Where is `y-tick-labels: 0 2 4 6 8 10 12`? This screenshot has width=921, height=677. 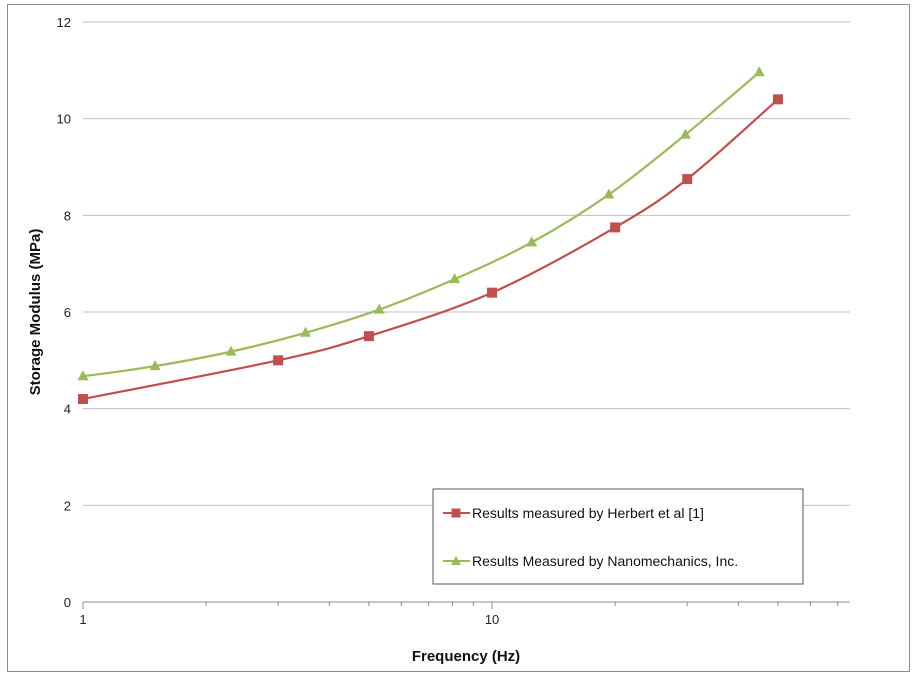 y-tick-labels: 0 2 4 6 8 10 12 is located at coordinates (64, 312).